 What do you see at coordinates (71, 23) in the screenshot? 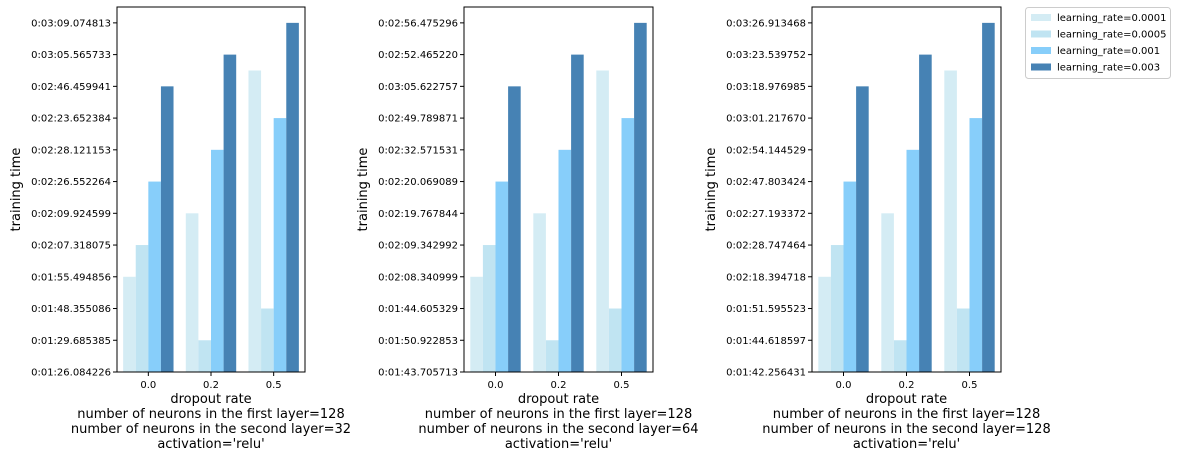
I see `y-tick-label: 0:03:09.074813` at bounding box center [71, 23].